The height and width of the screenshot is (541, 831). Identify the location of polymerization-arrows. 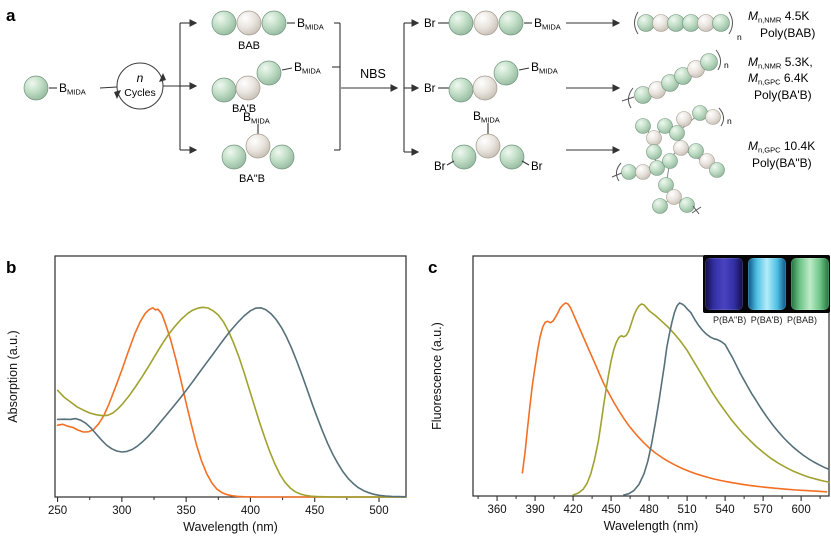
(593, 86).